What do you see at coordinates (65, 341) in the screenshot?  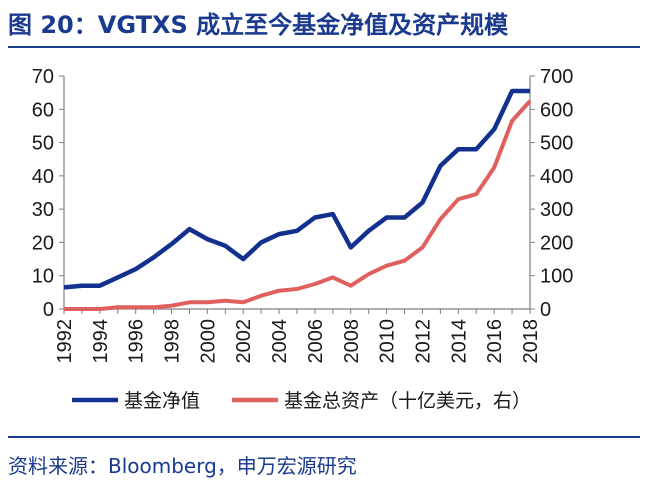 I see `x-tick-label: 1992` at bounding box center [65, 341].